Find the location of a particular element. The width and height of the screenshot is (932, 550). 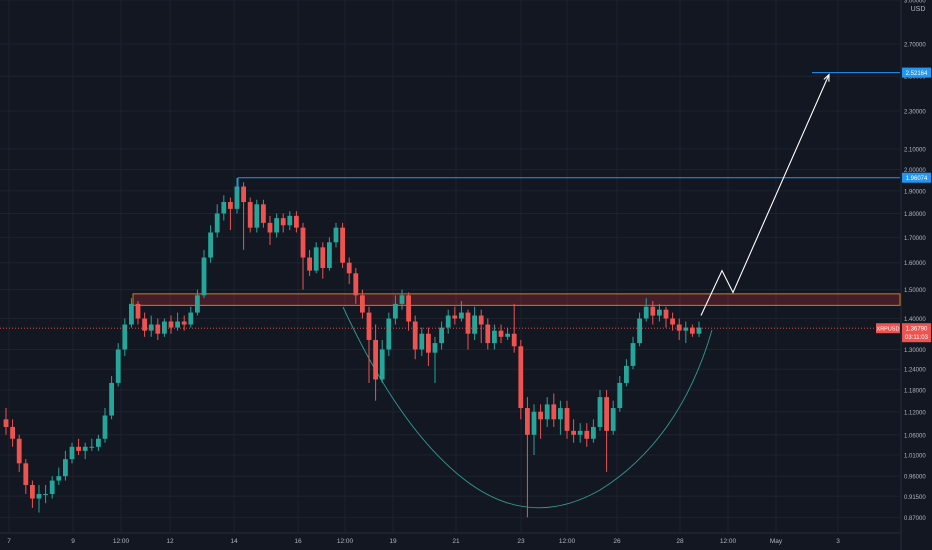

symbol-tag-bg is located at coordinates (888, 328).